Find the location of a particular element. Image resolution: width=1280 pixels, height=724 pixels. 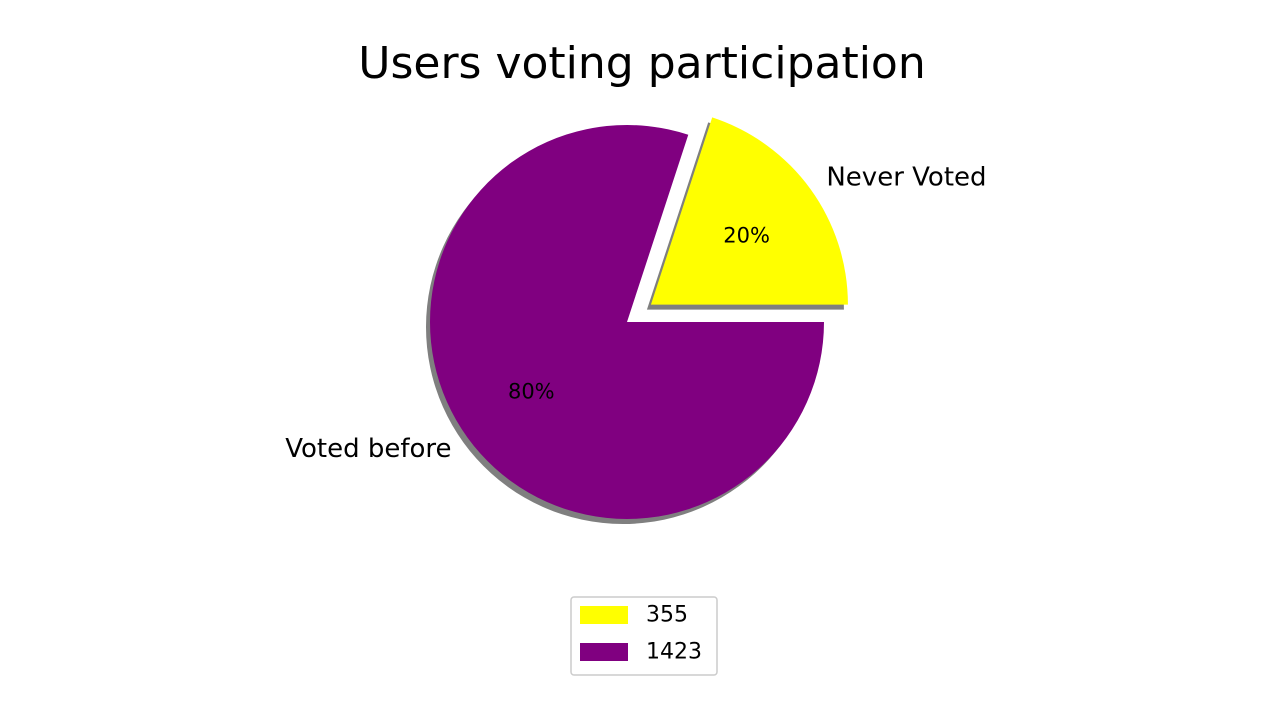

legend-swatch-voted-before is located at coordinates (604, 652).